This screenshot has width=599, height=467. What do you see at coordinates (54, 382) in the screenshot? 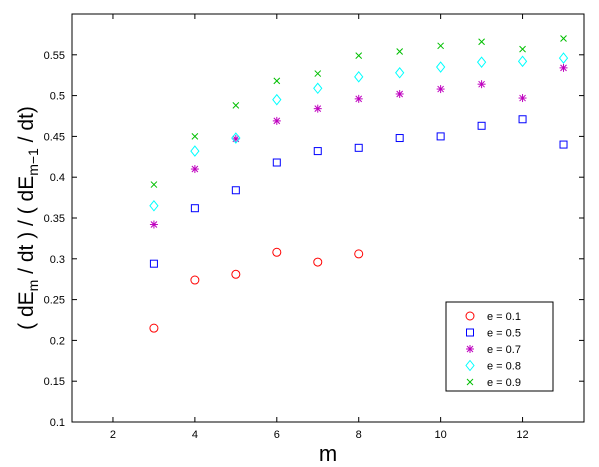
I see `y-tick-label: 0.15` at bounding box center [54, 382].